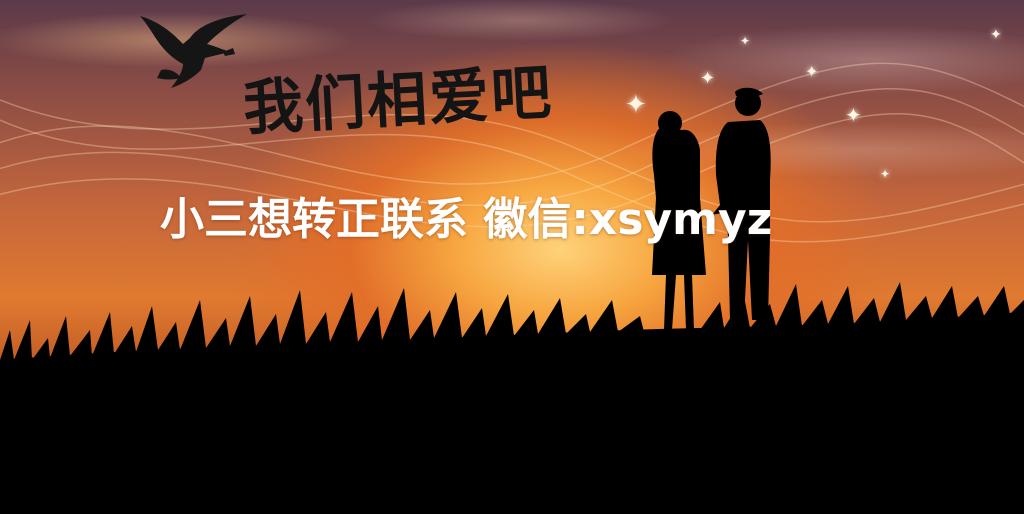  I want to click on eagle-icon, so click(193, 51).